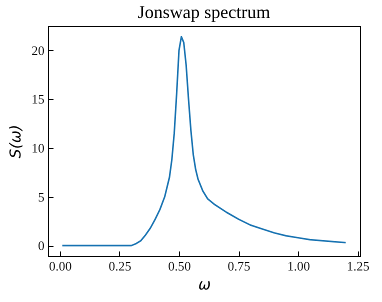 The height and width of the screenshot is (302, 382). I want to click on x-tick-label: 0.00, so click(60, 266).